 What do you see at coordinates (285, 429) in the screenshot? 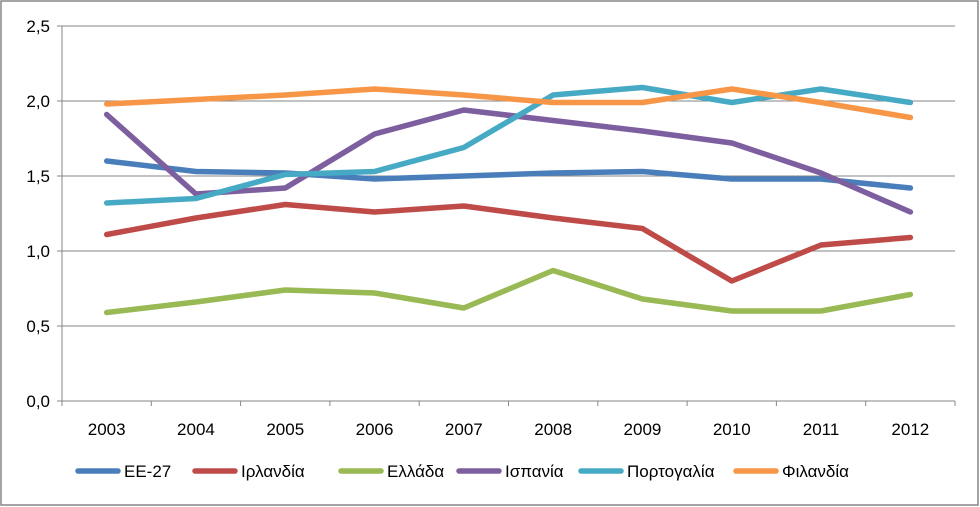
I see `x-tick-label: 2005` at bounding box center [285, 429].